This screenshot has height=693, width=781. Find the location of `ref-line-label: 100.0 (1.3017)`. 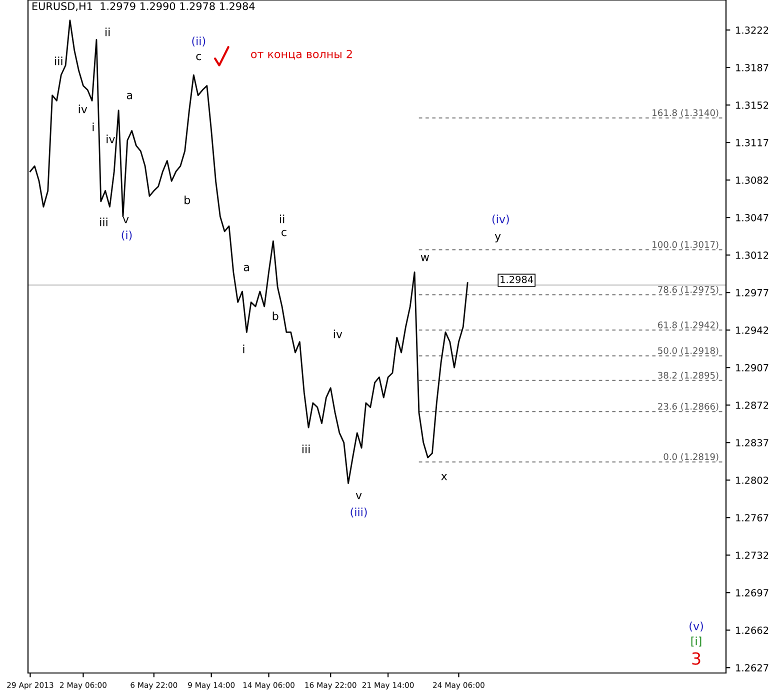

ref-line-label: 100.0 (1.3017) is located at coordinates (685, 245).